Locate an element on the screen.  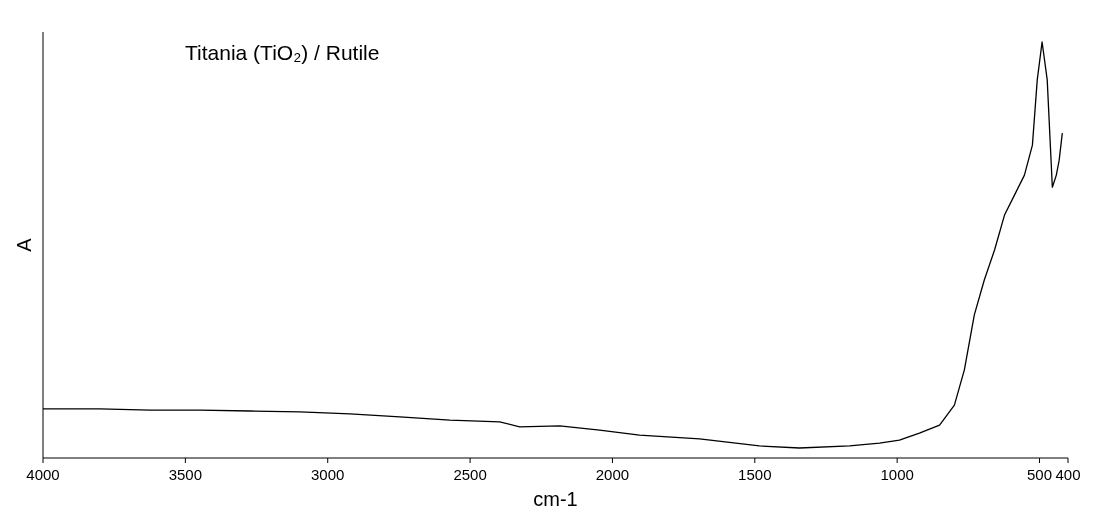
x-tick-label: 1500 is located at coordinates (755, 474).